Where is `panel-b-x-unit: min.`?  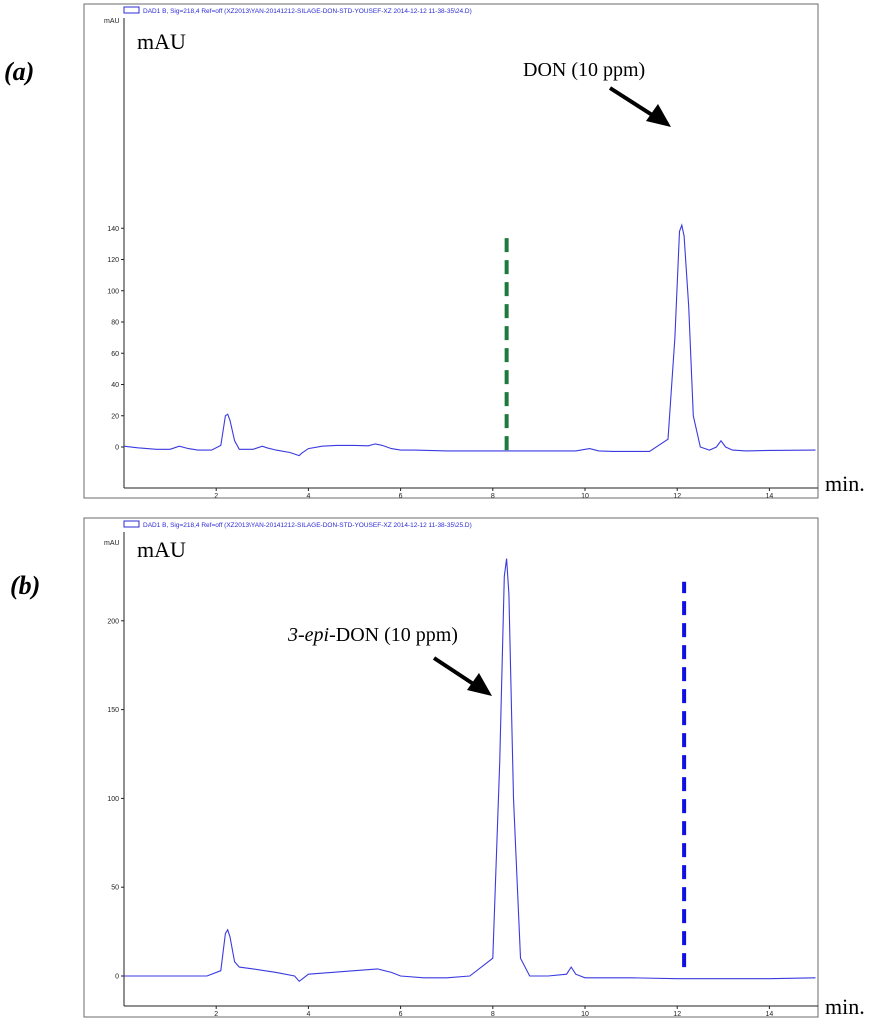
panel-b-x-unit: min. is located at coordinates (845, 1006).